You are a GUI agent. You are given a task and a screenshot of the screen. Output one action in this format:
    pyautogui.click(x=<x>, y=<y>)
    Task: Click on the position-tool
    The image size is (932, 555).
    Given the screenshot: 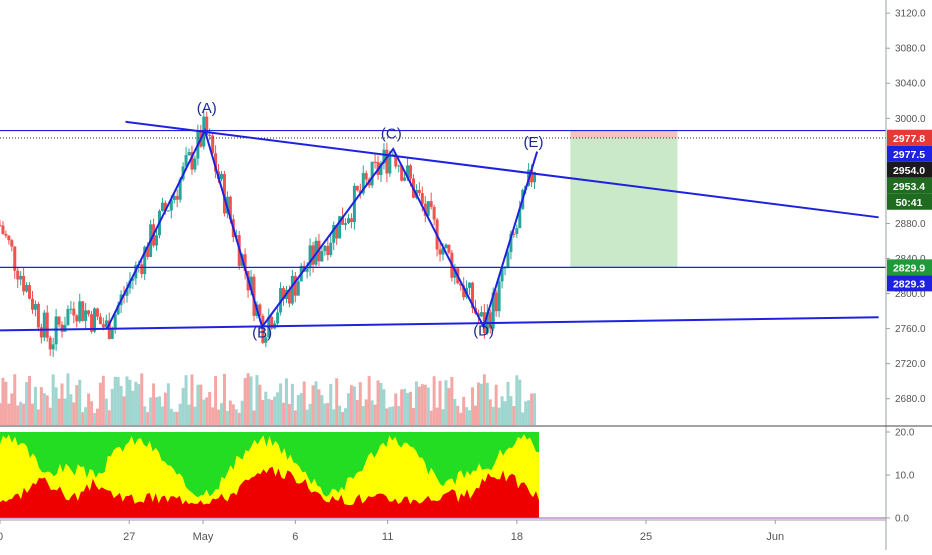 What is the action you would take?
    pyautogui.click(x=624, y=199)
    